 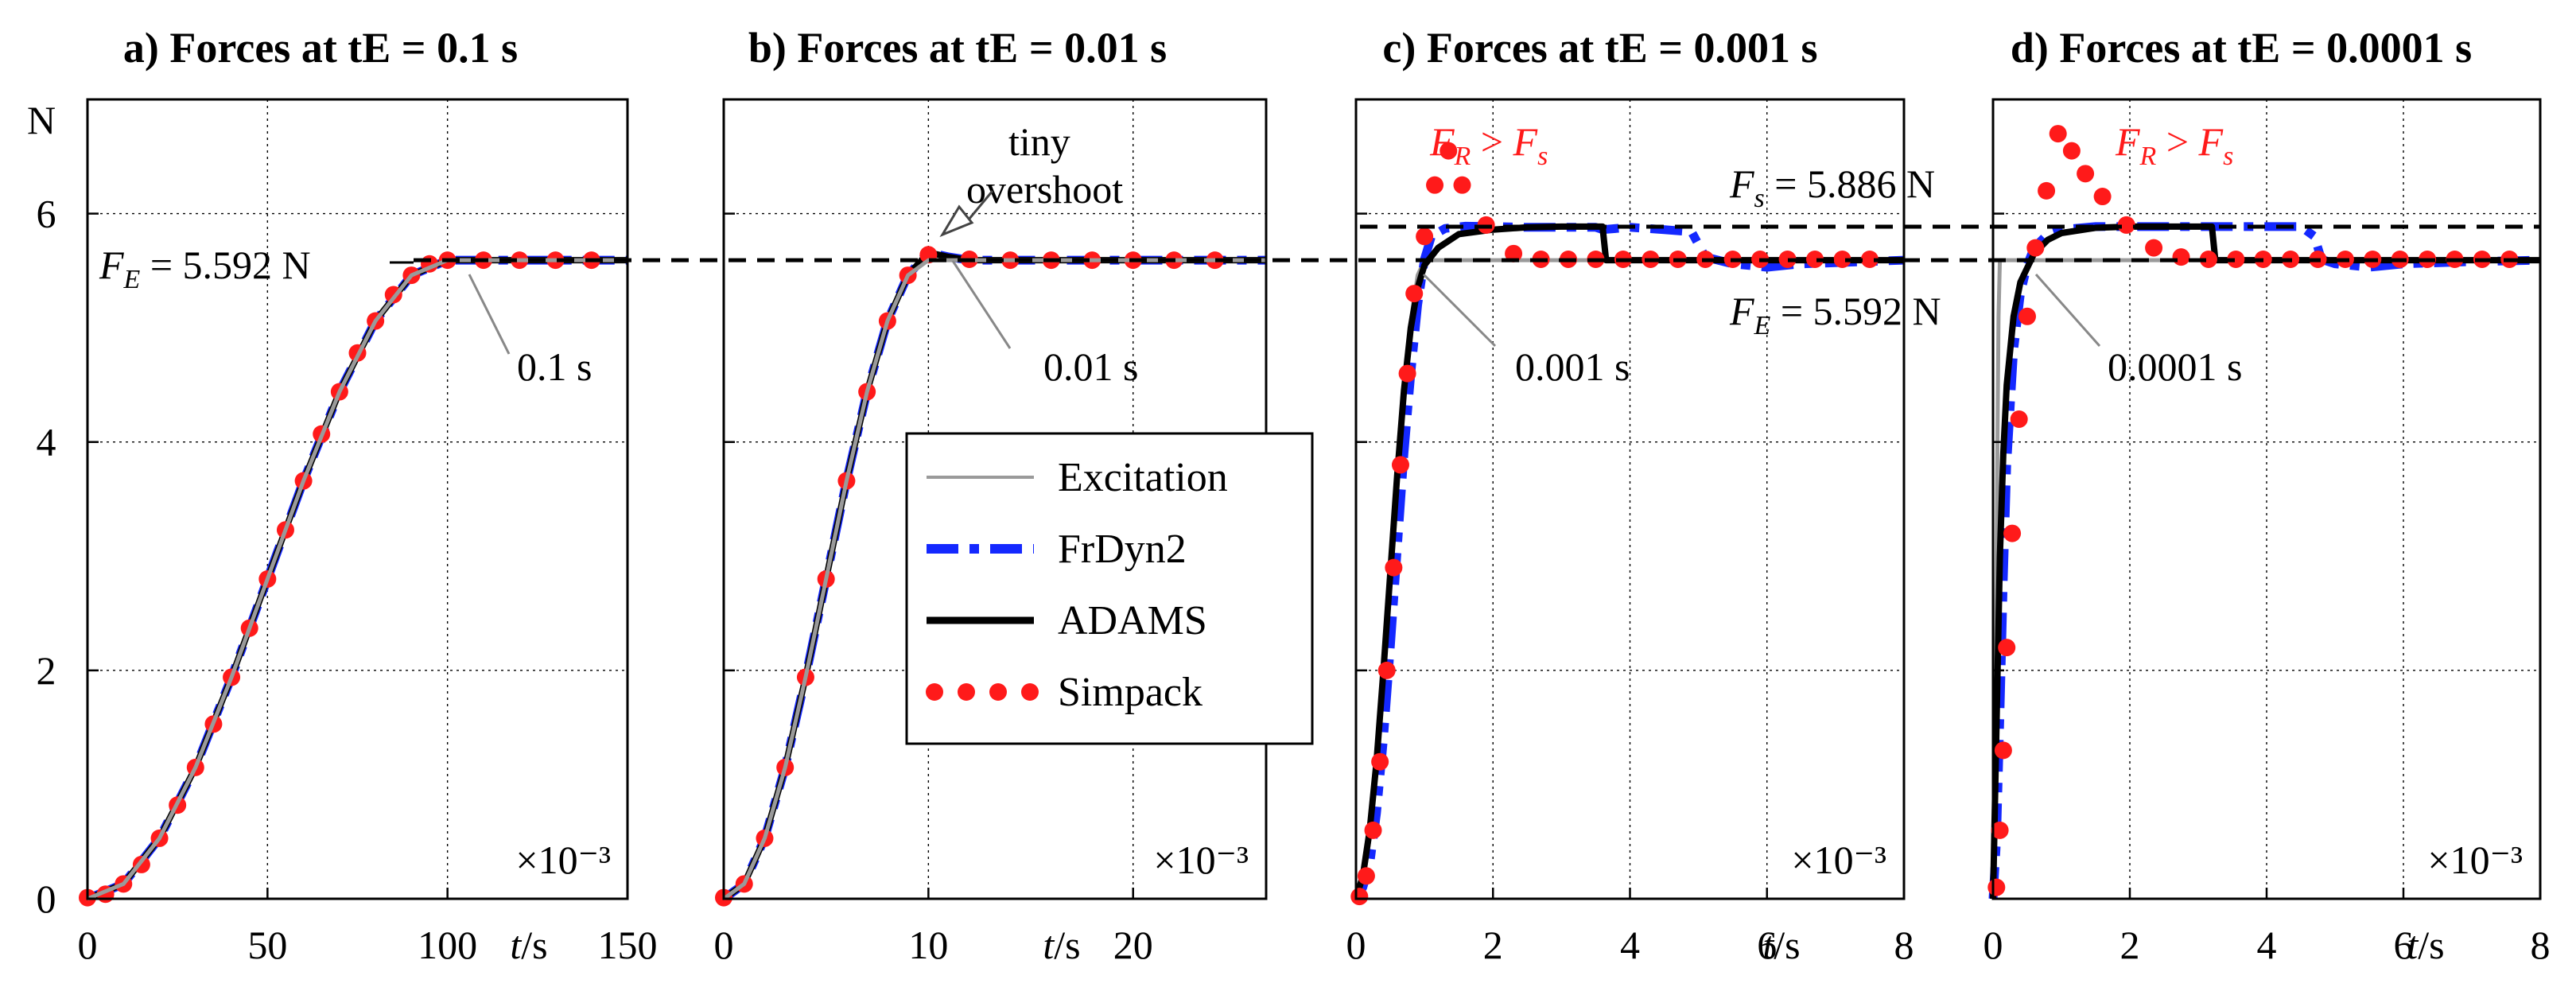 I want to click on panel-b-title: b) Forces at tE = 0.01 s, so click(x=957, y=48).